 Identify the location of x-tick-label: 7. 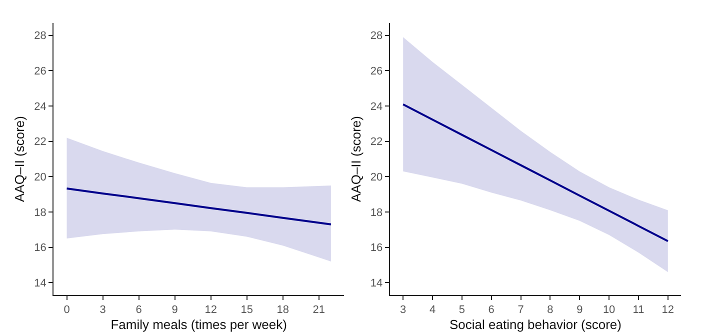
(521, 310).